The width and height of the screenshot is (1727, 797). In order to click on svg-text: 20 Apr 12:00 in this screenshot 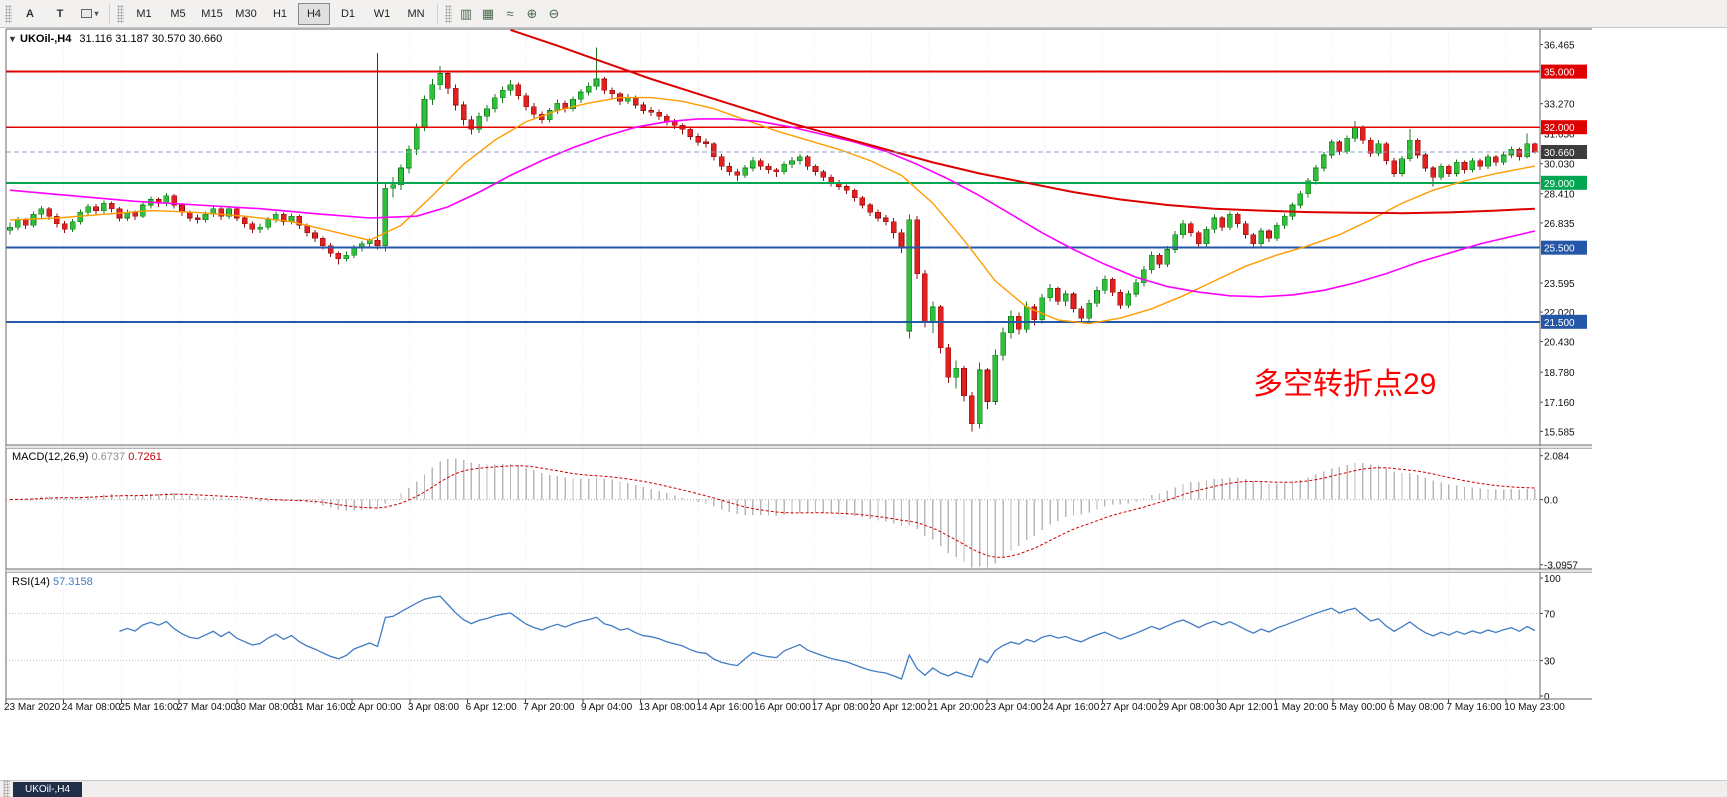, I will do `click(898, 707)`.